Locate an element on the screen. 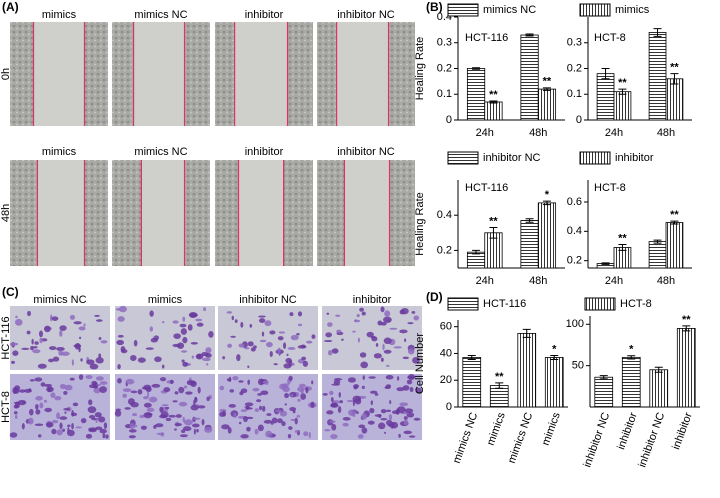 This screenshot has height=498, width=720. significance-mark: ** is located at coordinates (622, 83).